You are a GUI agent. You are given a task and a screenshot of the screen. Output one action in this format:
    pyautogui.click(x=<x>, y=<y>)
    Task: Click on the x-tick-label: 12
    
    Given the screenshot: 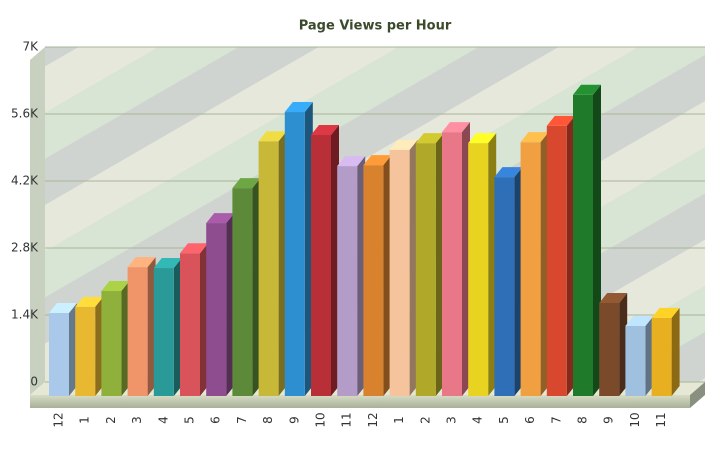 What is the action you would take?
    pyautogui.click(x=373, y=419)
    